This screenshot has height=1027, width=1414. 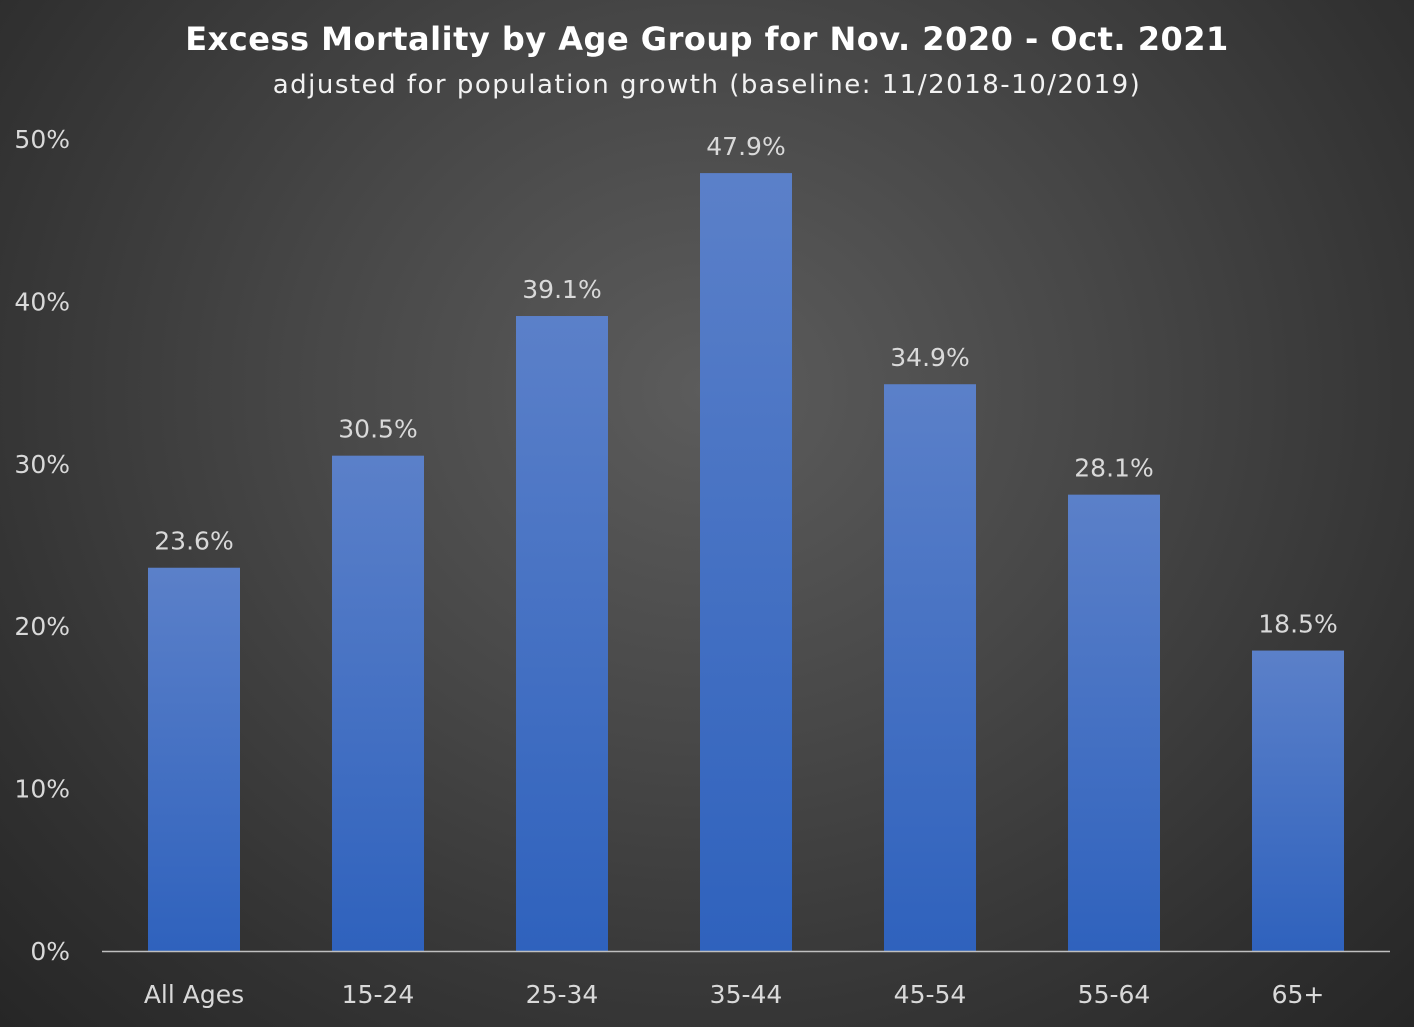 What do you see at coordinates (42, 789) in the screenshot?
I see `y-tick-label: 10%` at bounding box center [42, 789].